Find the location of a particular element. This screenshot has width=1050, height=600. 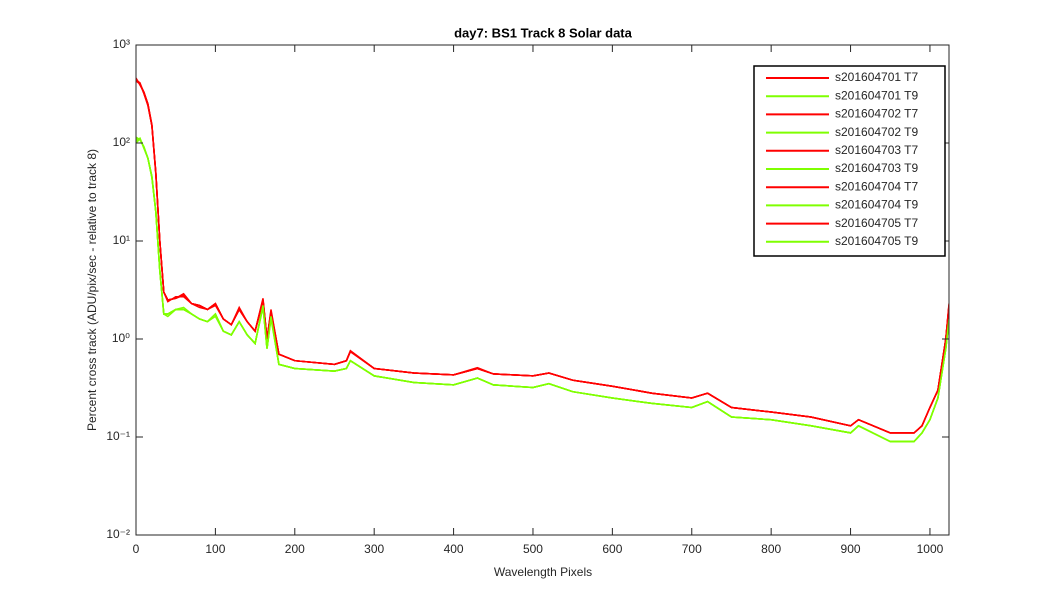

x-tick-label: 300 is located at coordinates (374, 549).